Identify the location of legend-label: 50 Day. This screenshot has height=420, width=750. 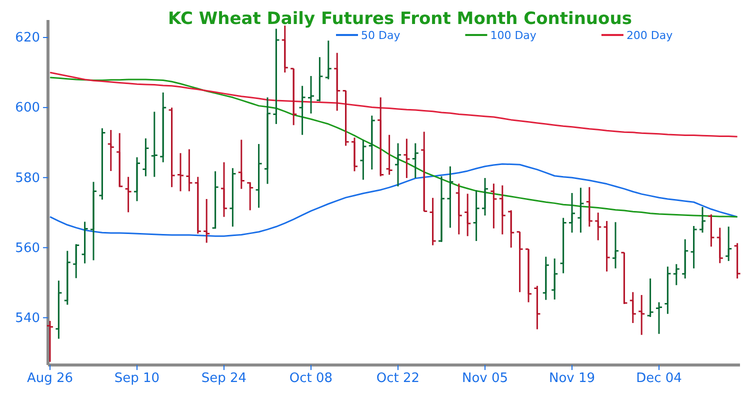
(381, 35).